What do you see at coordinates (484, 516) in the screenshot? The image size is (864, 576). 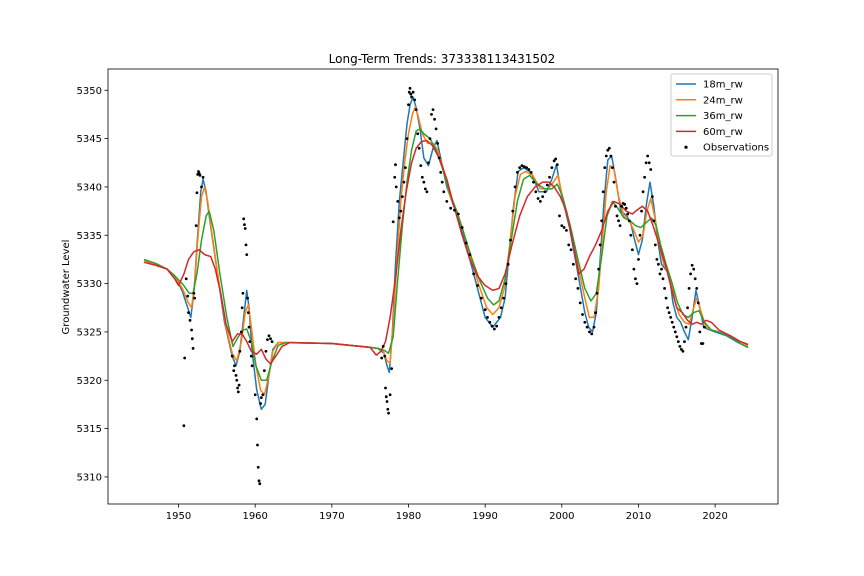 I see `x-tick-label: 1990` at bounding box center [484, 516].